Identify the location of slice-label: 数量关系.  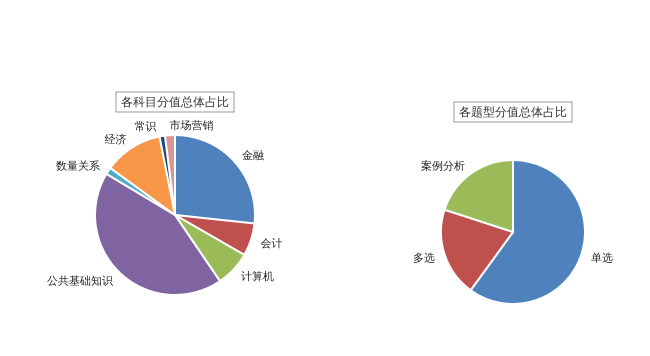
(78, 165).